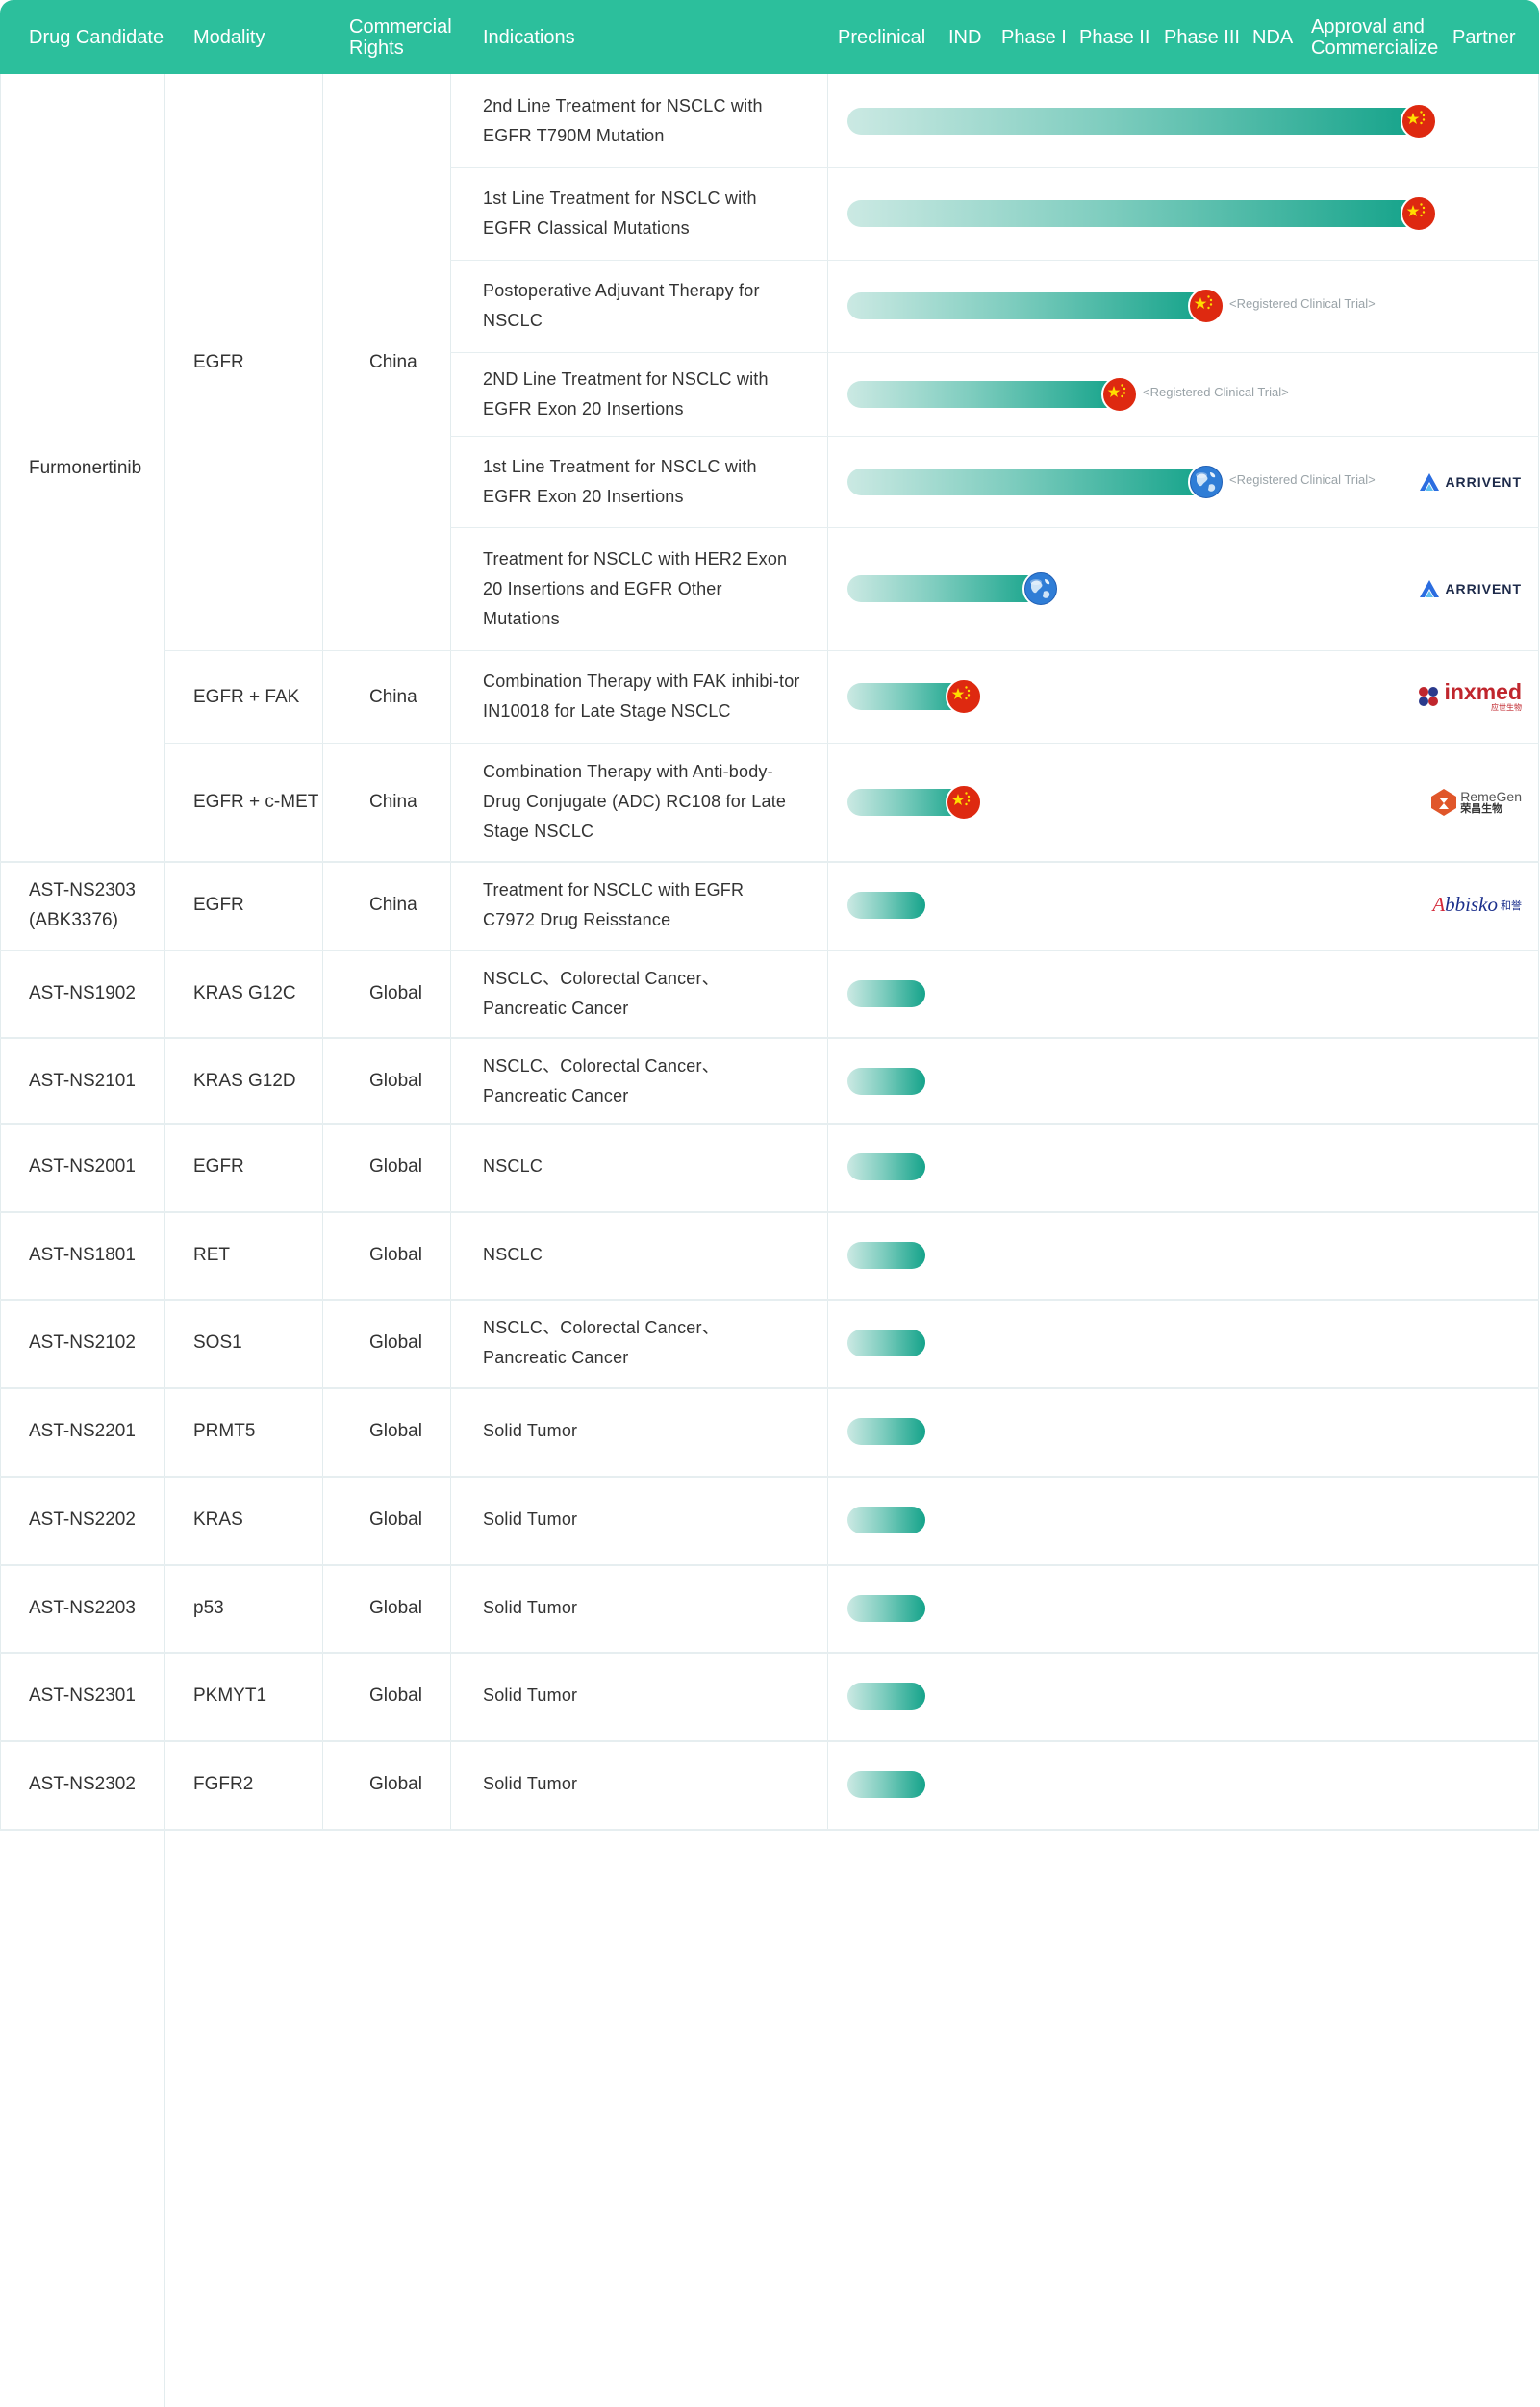 This screenshot has height=2407, width=1540. Describe the element at coordinates (882, 37) in the screenshot. I see `header-preclinical: Preclinical` at that location.